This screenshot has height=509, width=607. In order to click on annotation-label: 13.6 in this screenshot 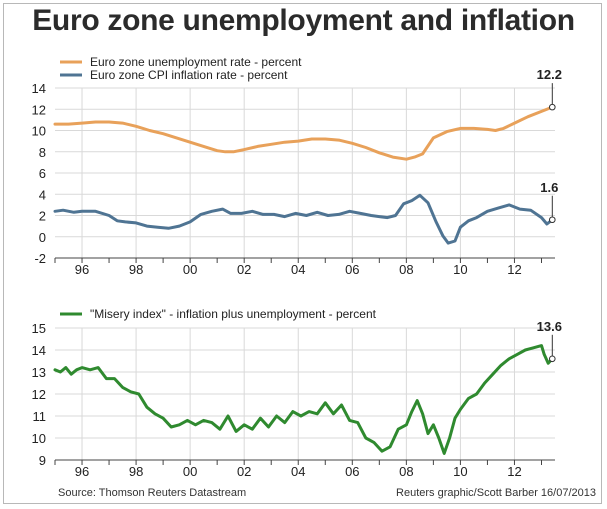, I will do `click(549, 326)`.